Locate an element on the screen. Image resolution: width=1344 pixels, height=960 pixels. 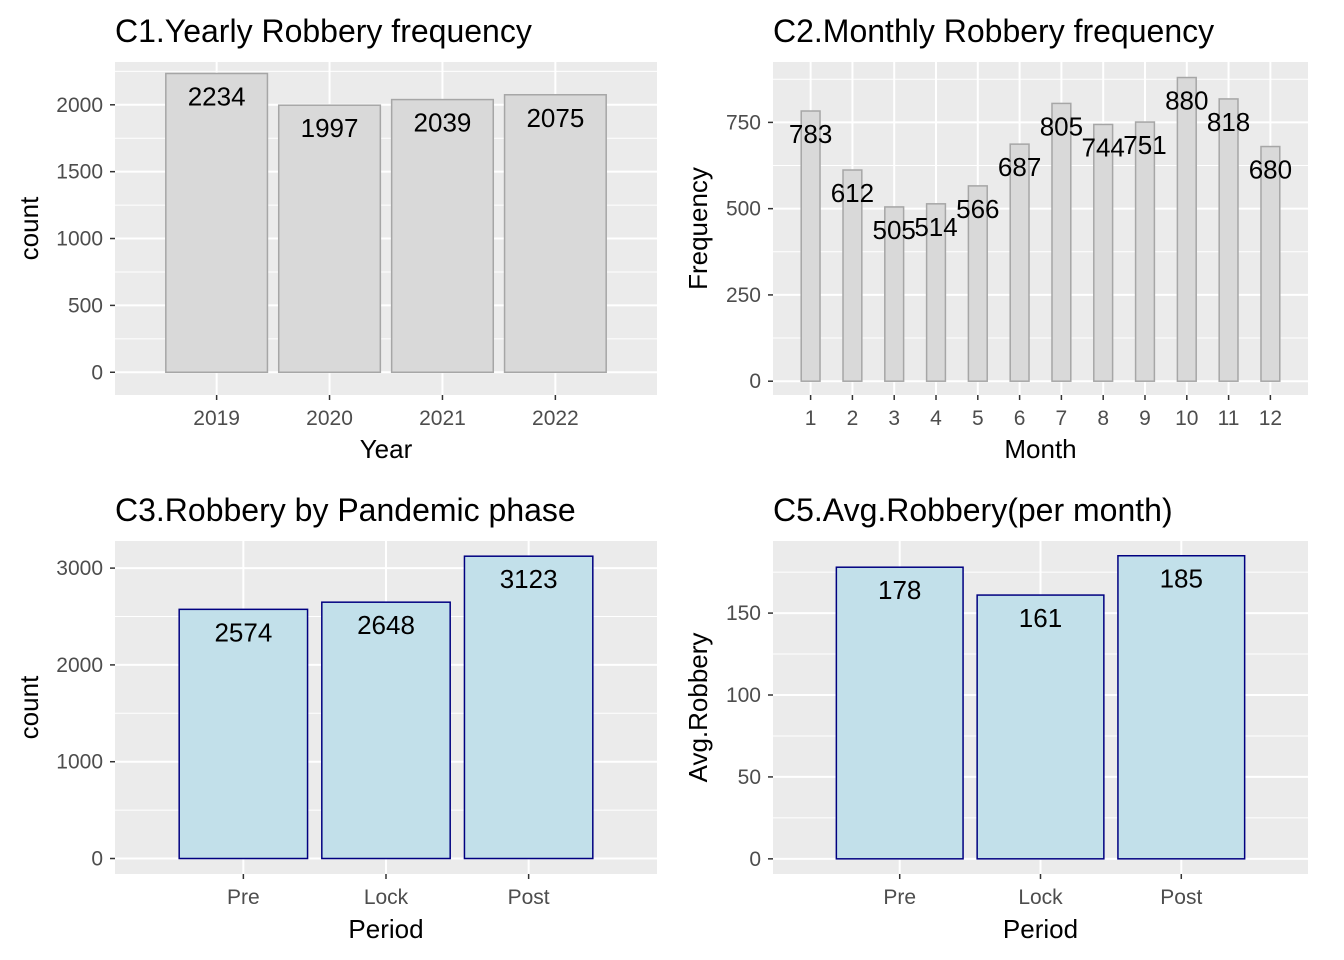
data-label: 566 is located at coordinates (977, 209).